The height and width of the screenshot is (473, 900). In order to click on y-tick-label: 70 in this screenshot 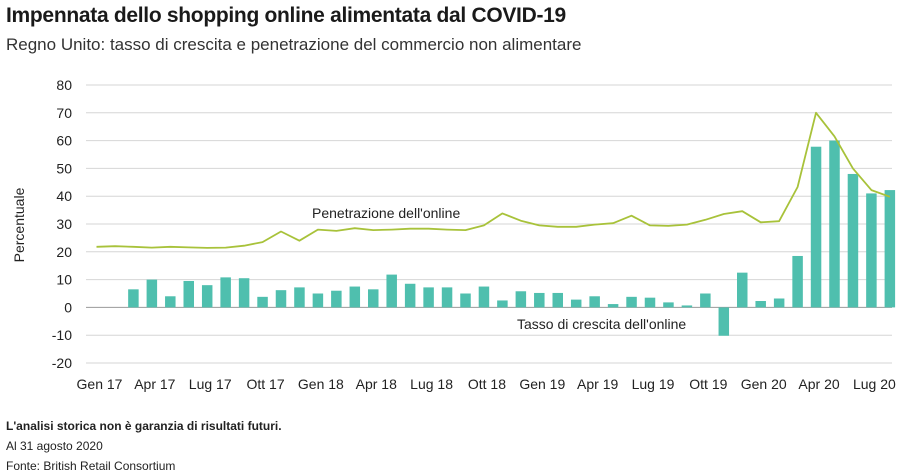, I will do `click(64, 113)`.